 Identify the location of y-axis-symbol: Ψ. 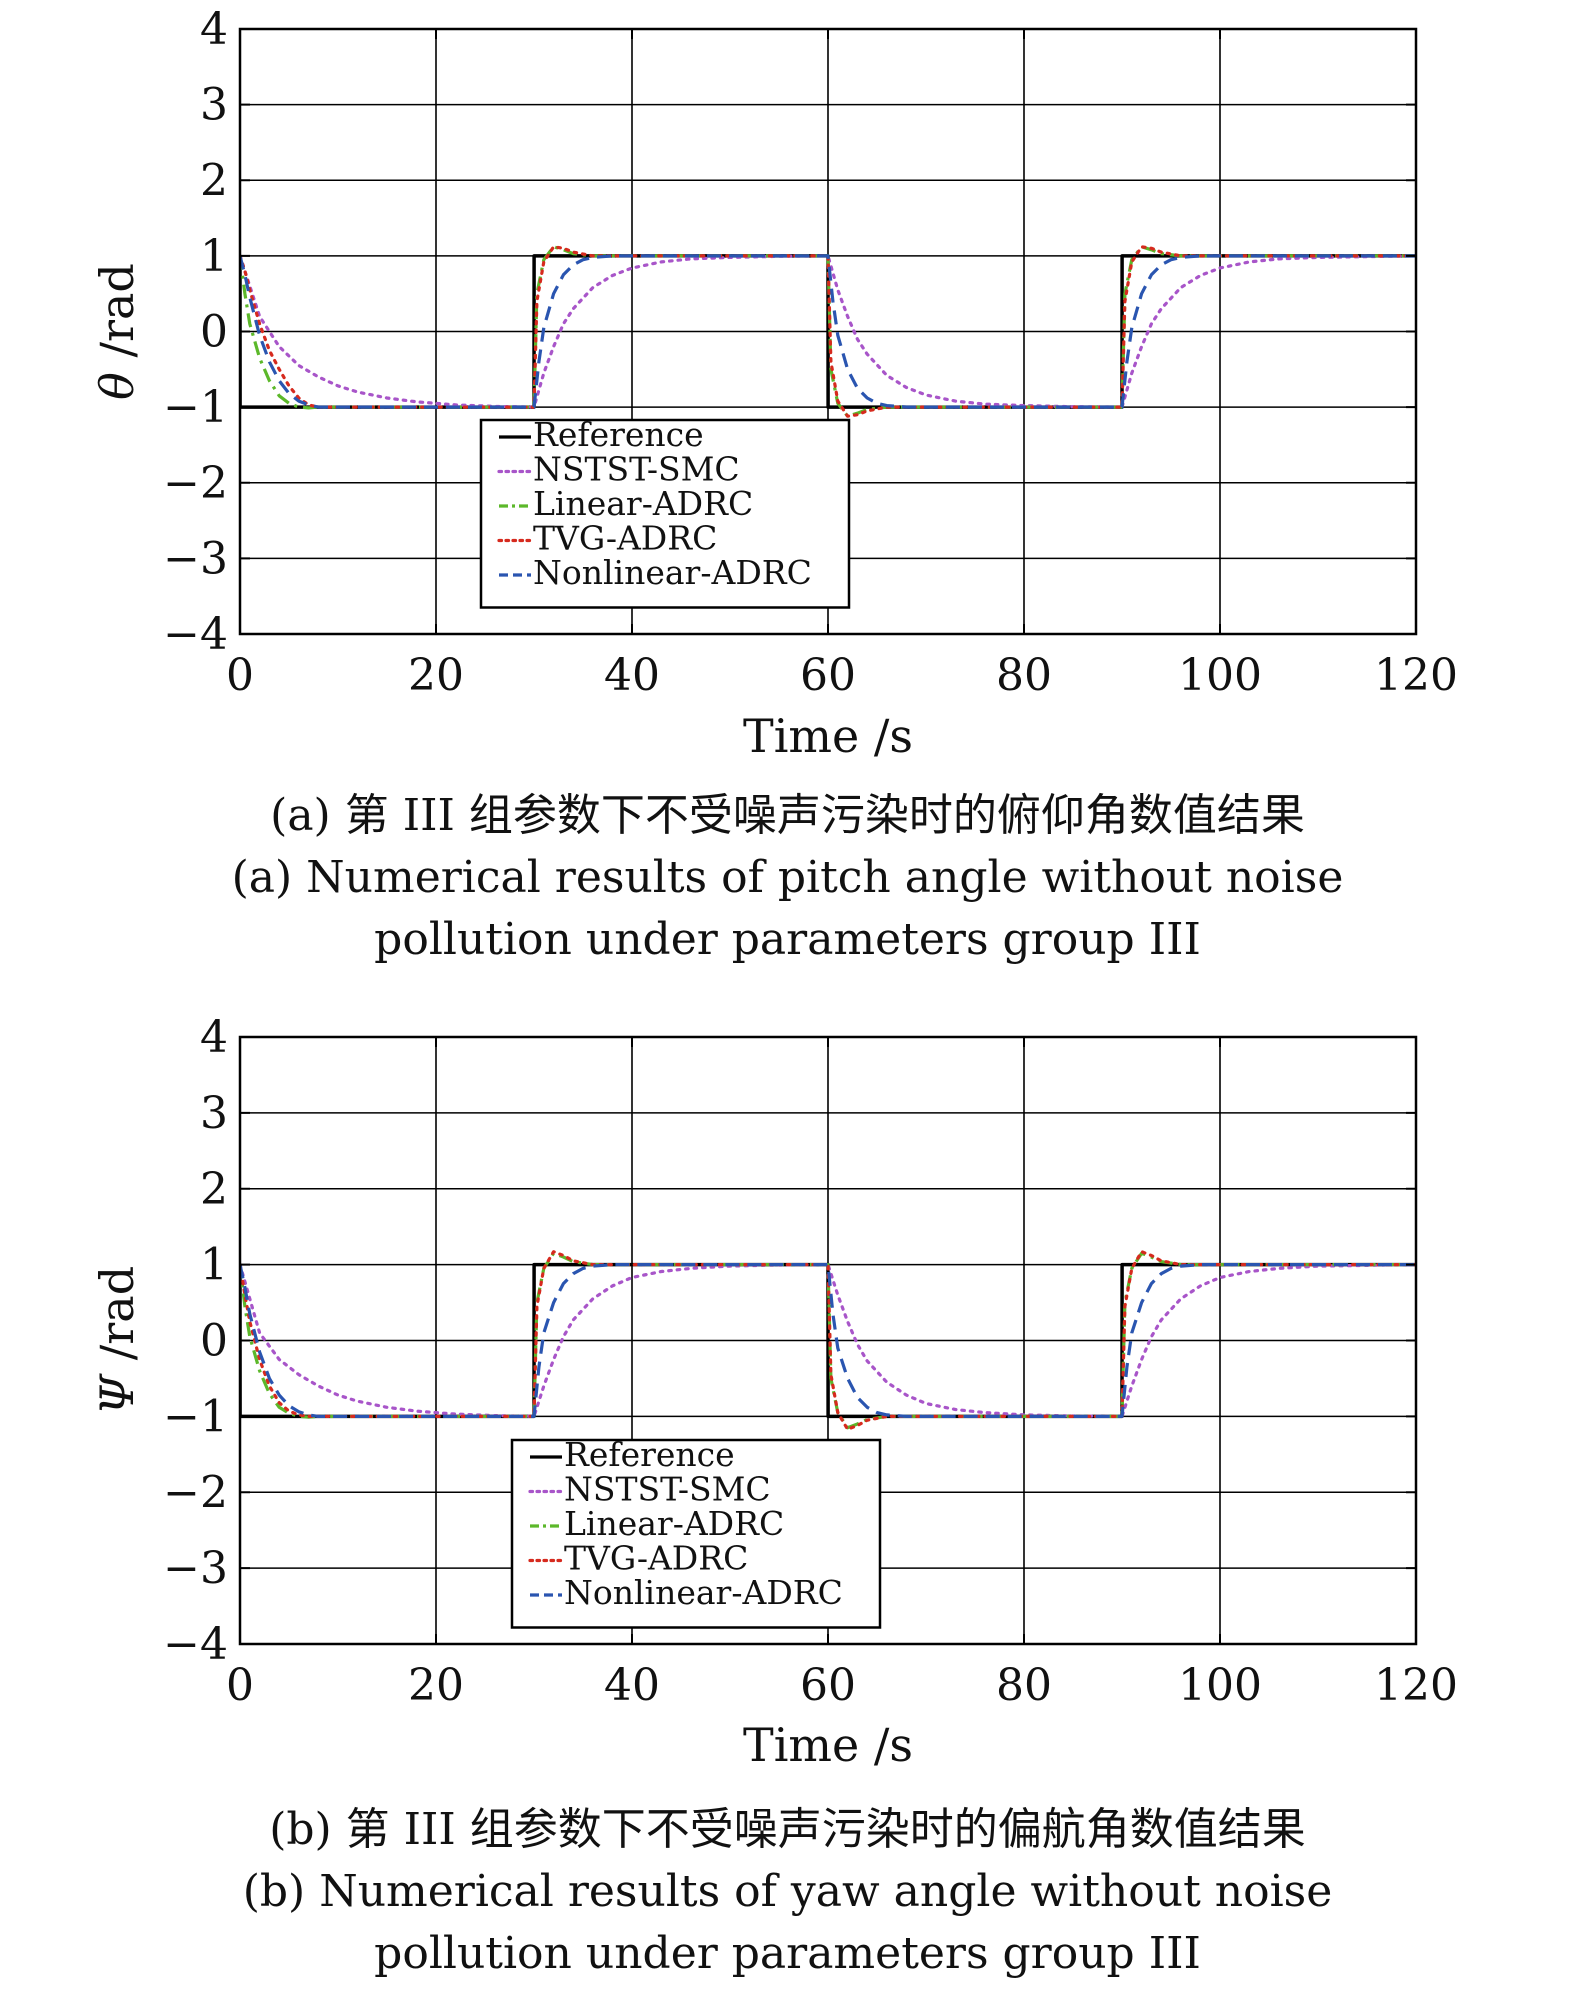
(117, 1394).